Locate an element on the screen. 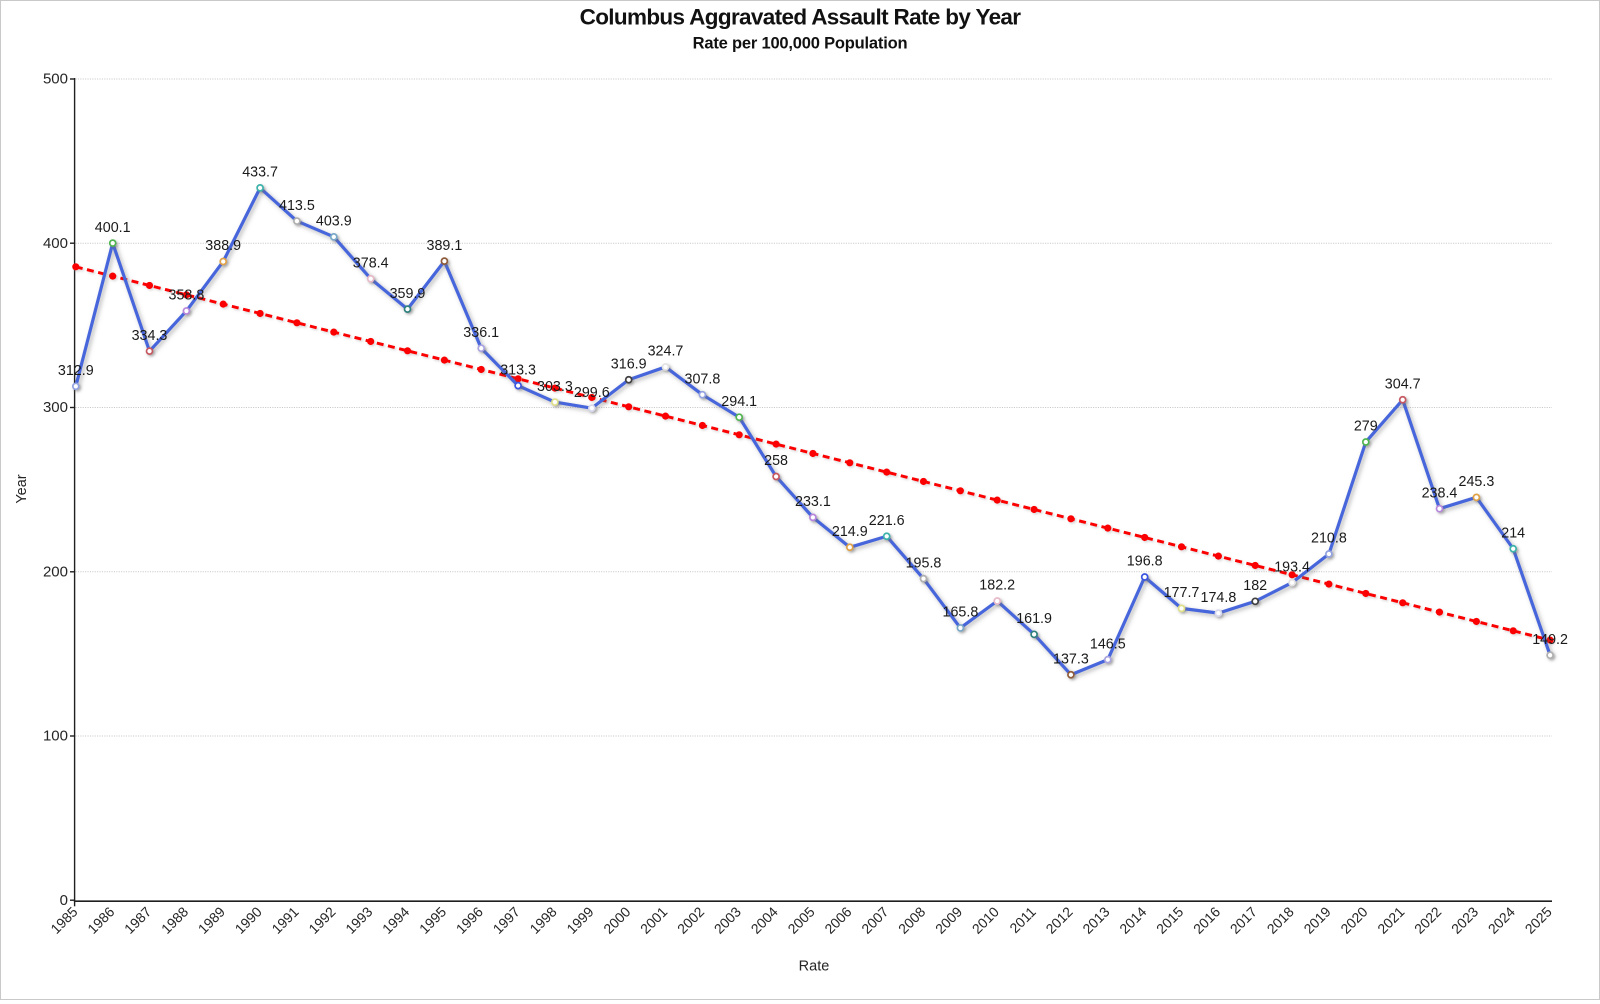  svg-text: 2004 is located at coordinates (764, 919).